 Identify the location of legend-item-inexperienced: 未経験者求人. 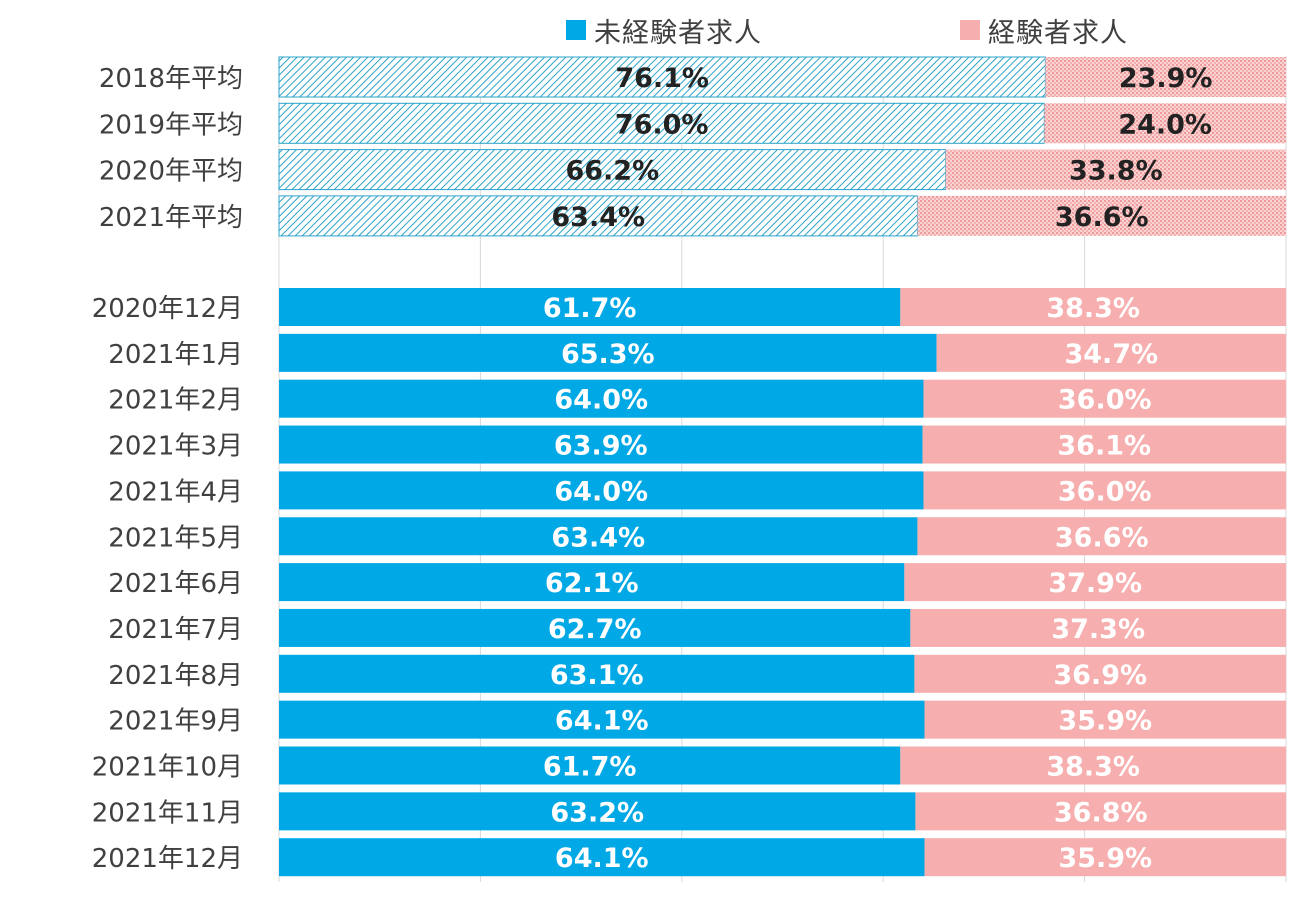
(664, 30).